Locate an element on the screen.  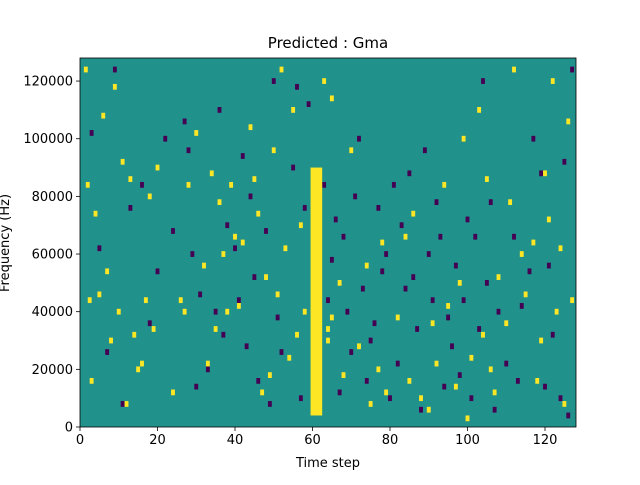
x-tick-label: 40 is located at coordinates (235, 440).